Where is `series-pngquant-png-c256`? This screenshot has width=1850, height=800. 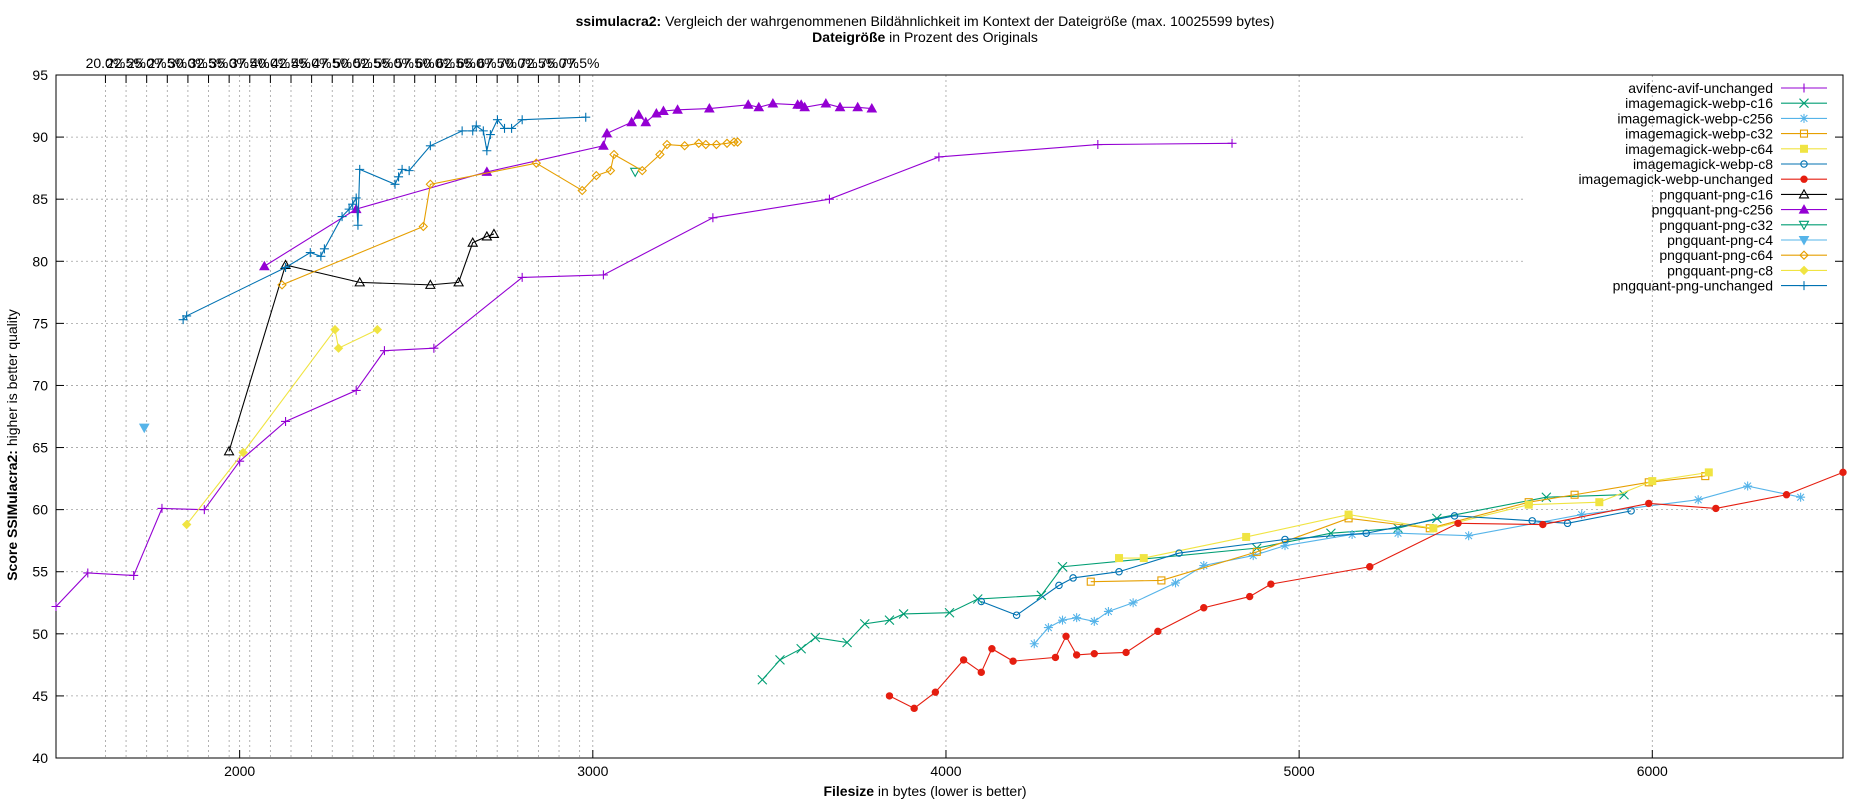
series-pngquant-png-c256 is located at coordinates (568, 184).